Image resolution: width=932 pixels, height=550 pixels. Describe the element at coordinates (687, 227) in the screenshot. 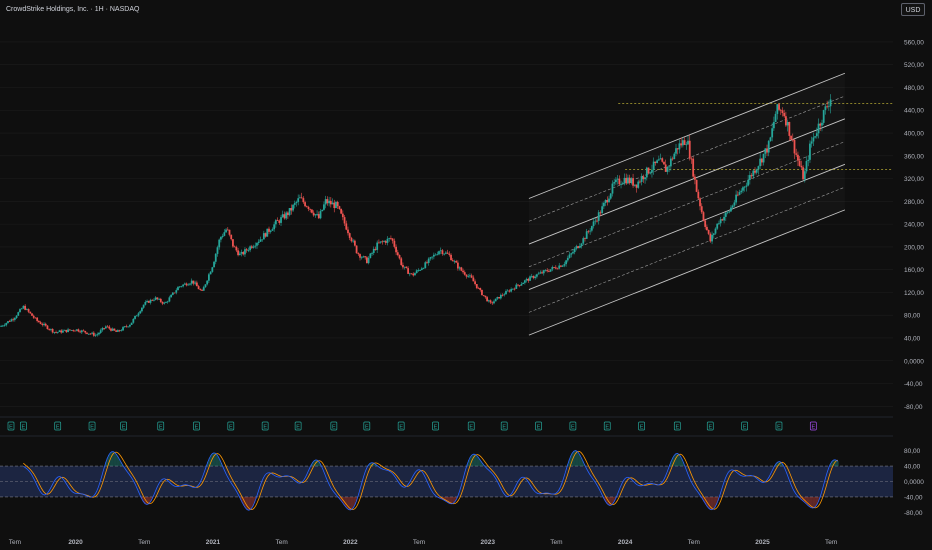

I see `channel-line` at that location.